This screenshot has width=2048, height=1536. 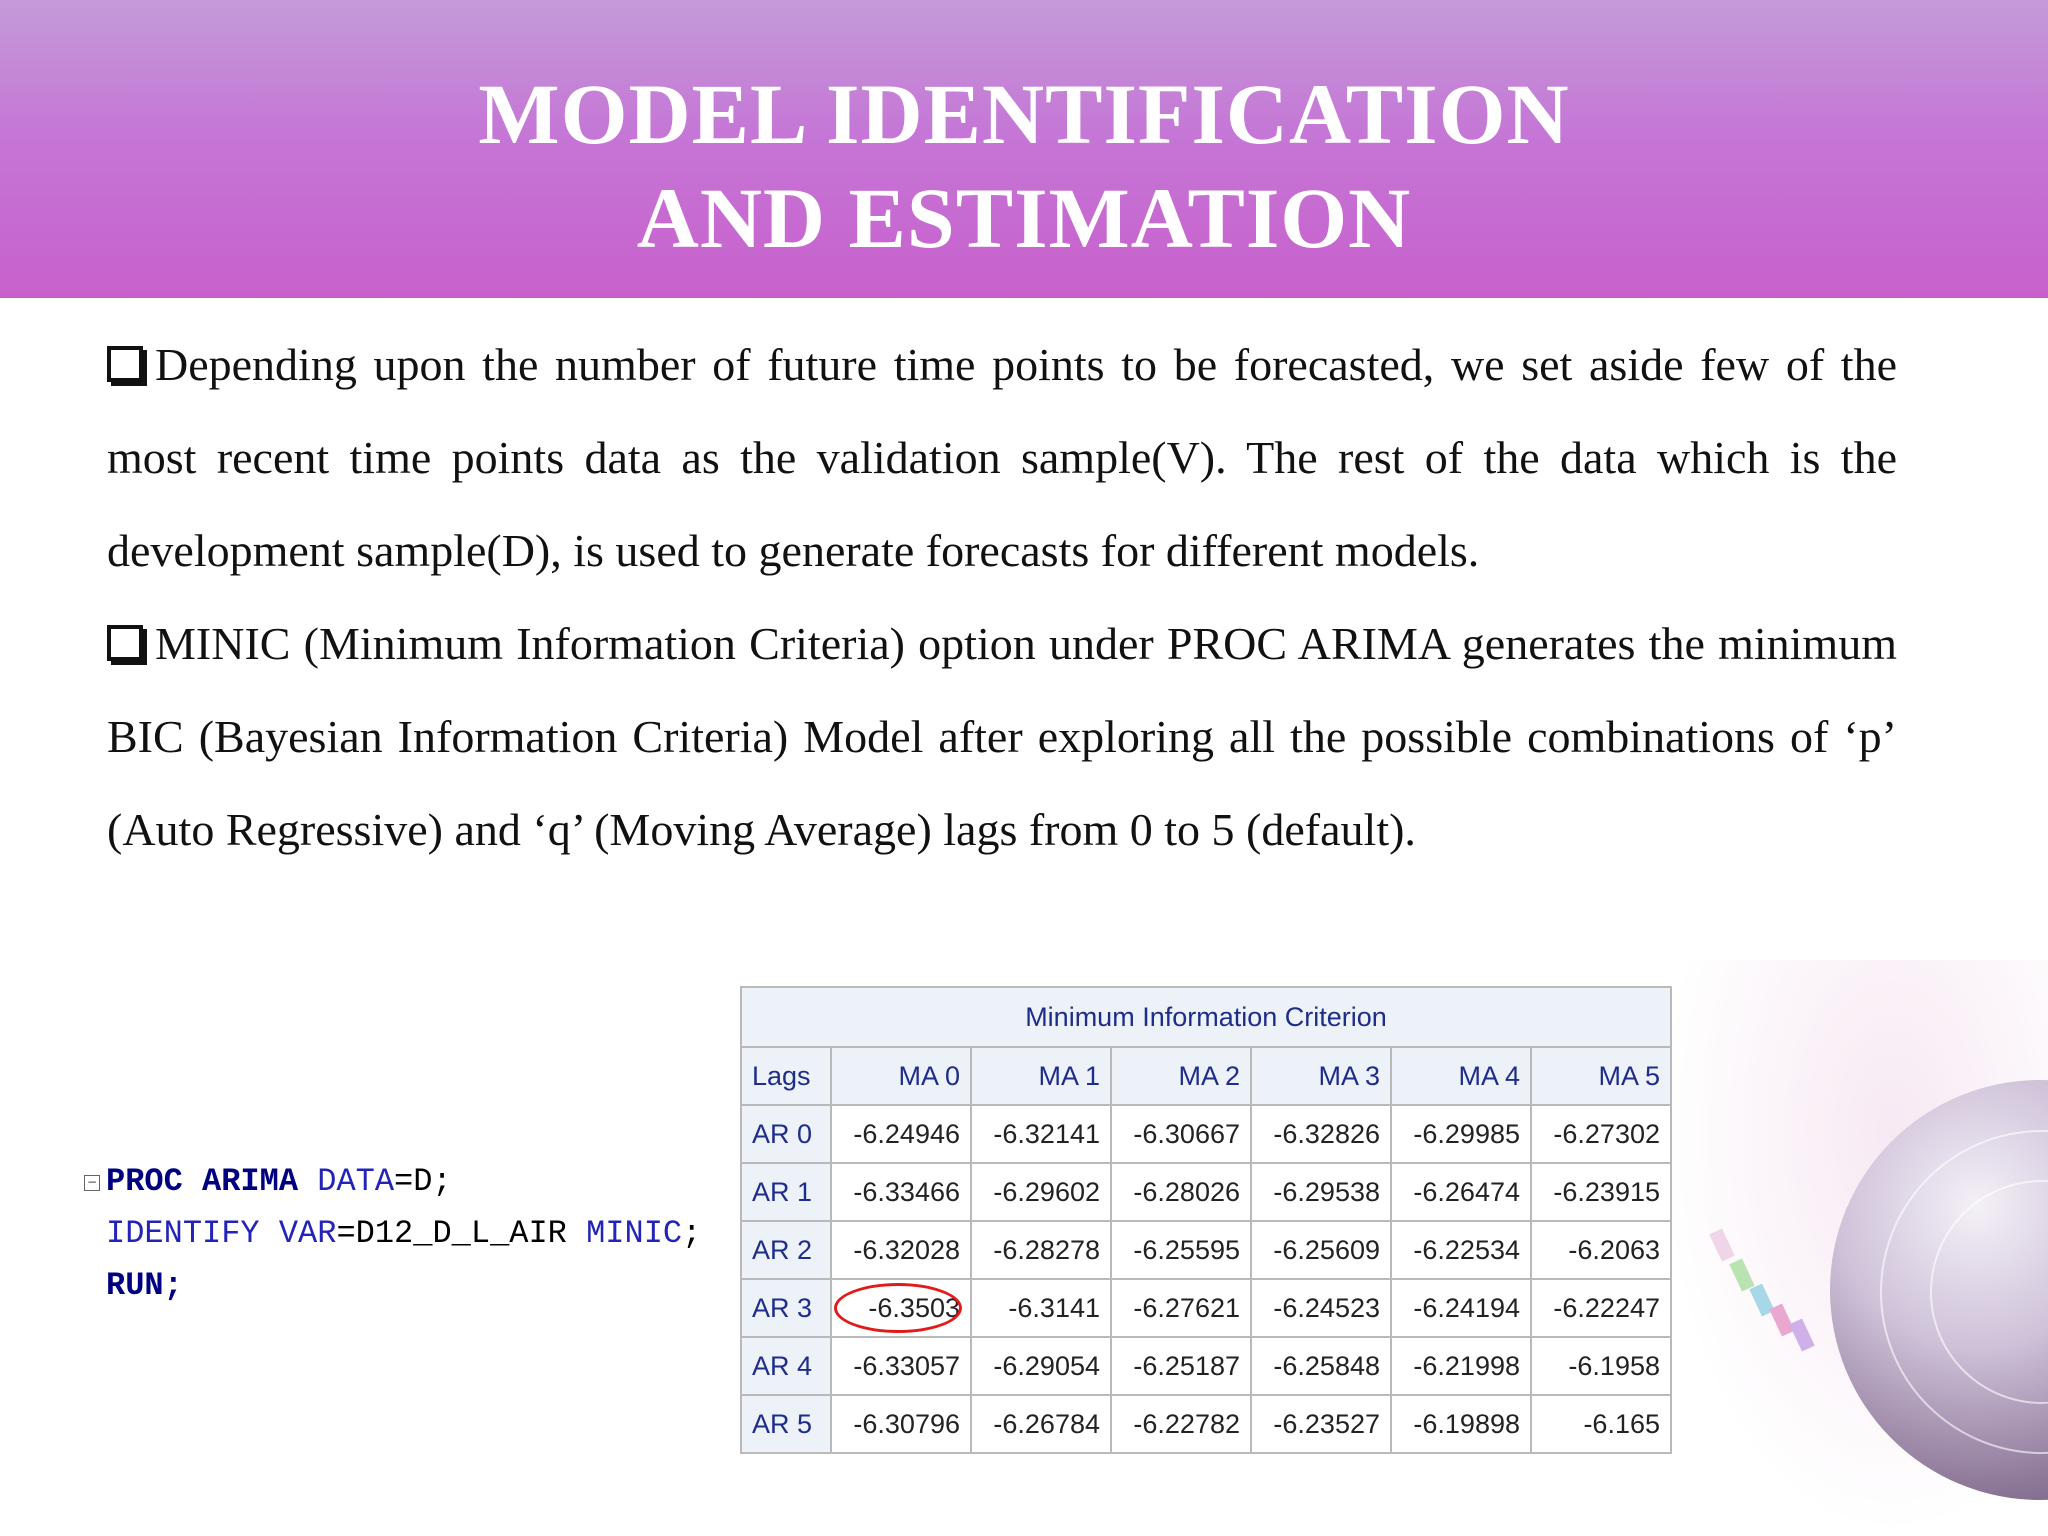 What do you see at coordinates (1601, 1250) in the screenshot?
I see `table-cell: -6.2063` at bounding box center [1601, 1250].